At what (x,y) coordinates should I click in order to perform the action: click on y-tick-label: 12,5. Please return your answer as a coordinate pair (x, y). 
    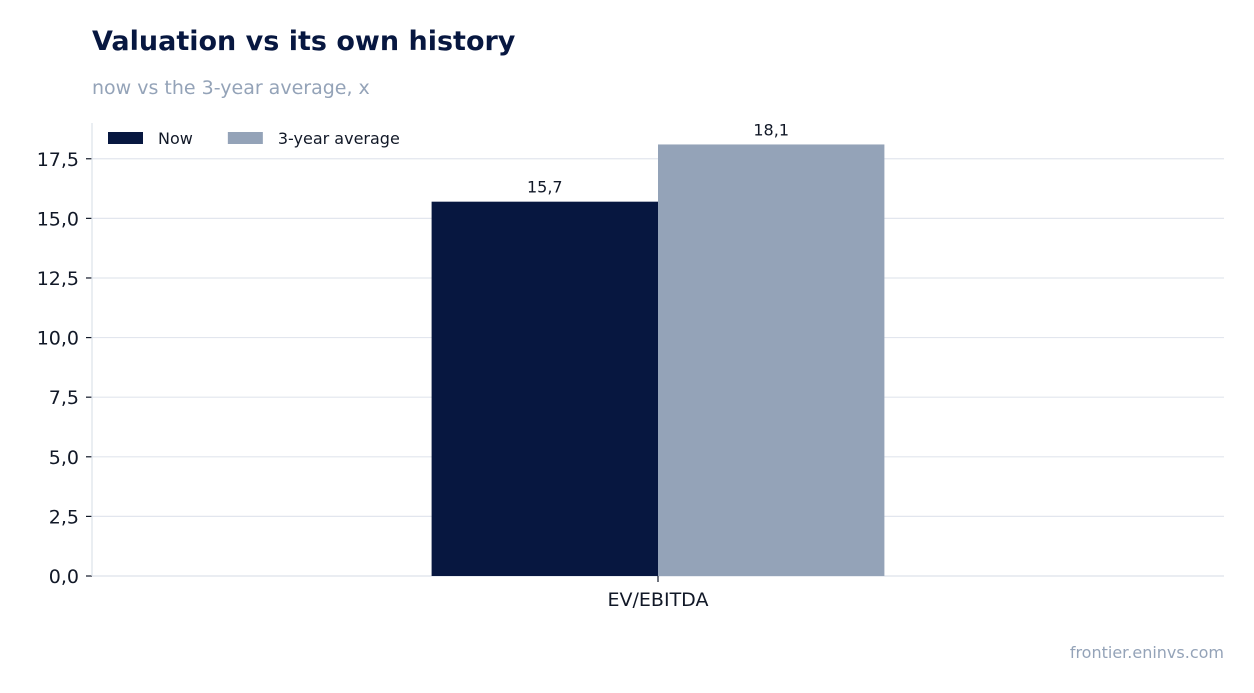
    Looking at the image, I should click on (58, 279).